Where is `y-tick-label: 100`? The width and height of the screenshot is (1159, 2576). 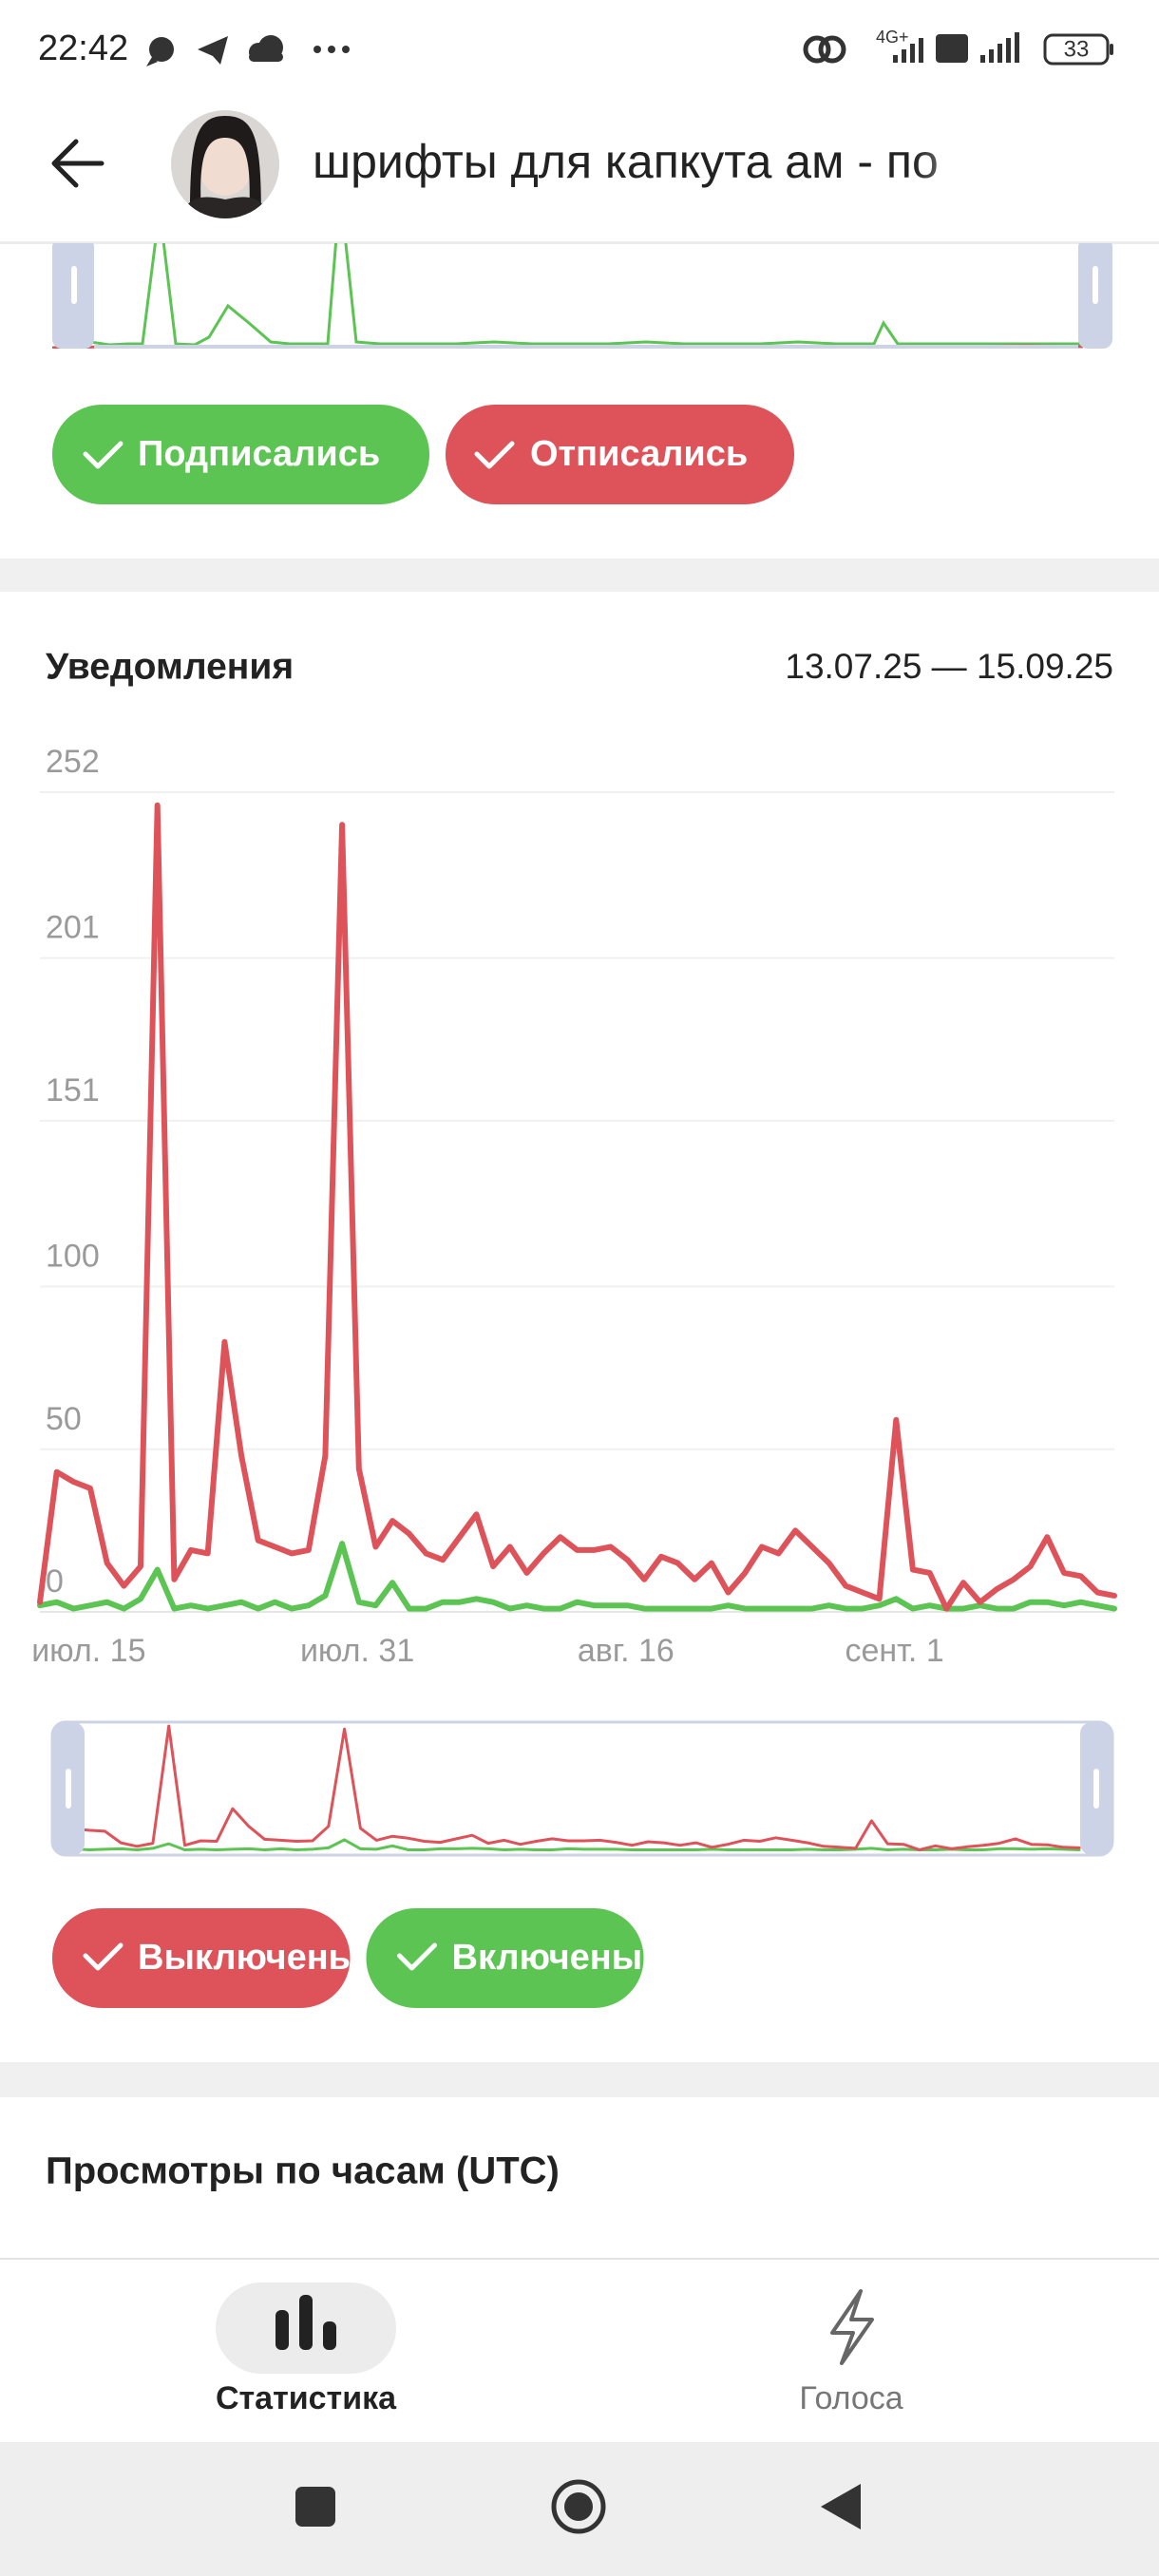
y-tick-label: 100 is located at coordinates (73, 1257).